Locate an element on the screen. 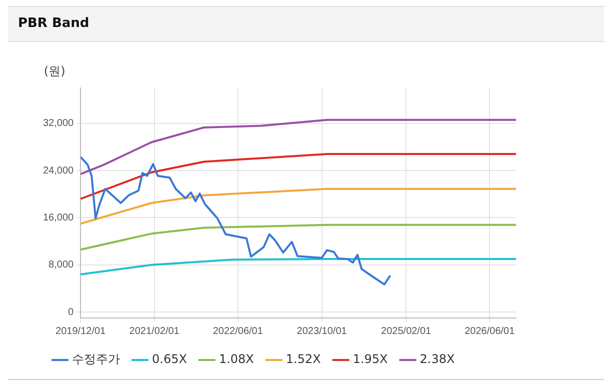 The width and height of the screenshot is (612, 392). x-tick-label: 2022/06/01 is located at coordinates (238, 331).